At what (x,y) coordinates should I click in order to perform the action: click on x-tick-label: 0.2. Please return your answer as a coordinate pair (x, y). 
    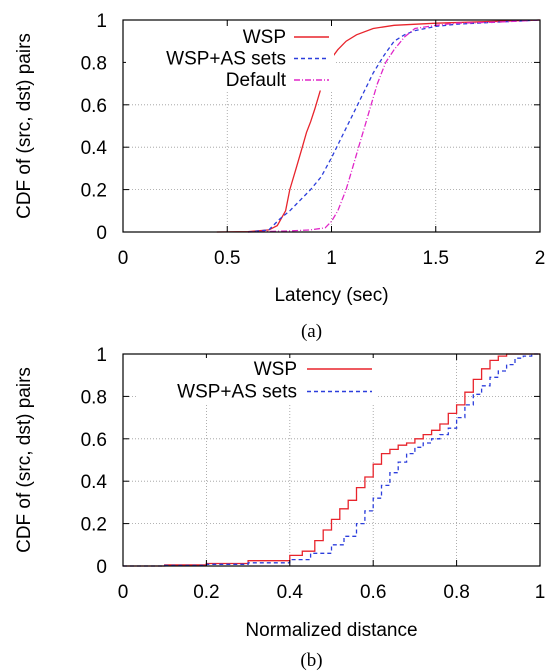
    Looking at the image, I should click on (206, 592).